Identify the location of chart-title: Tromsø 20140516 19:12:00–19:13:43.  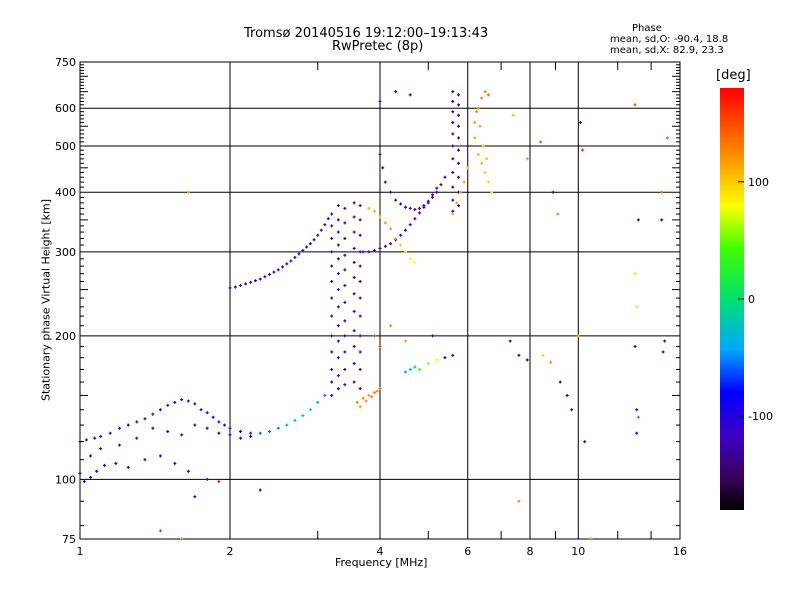
(366, 33).